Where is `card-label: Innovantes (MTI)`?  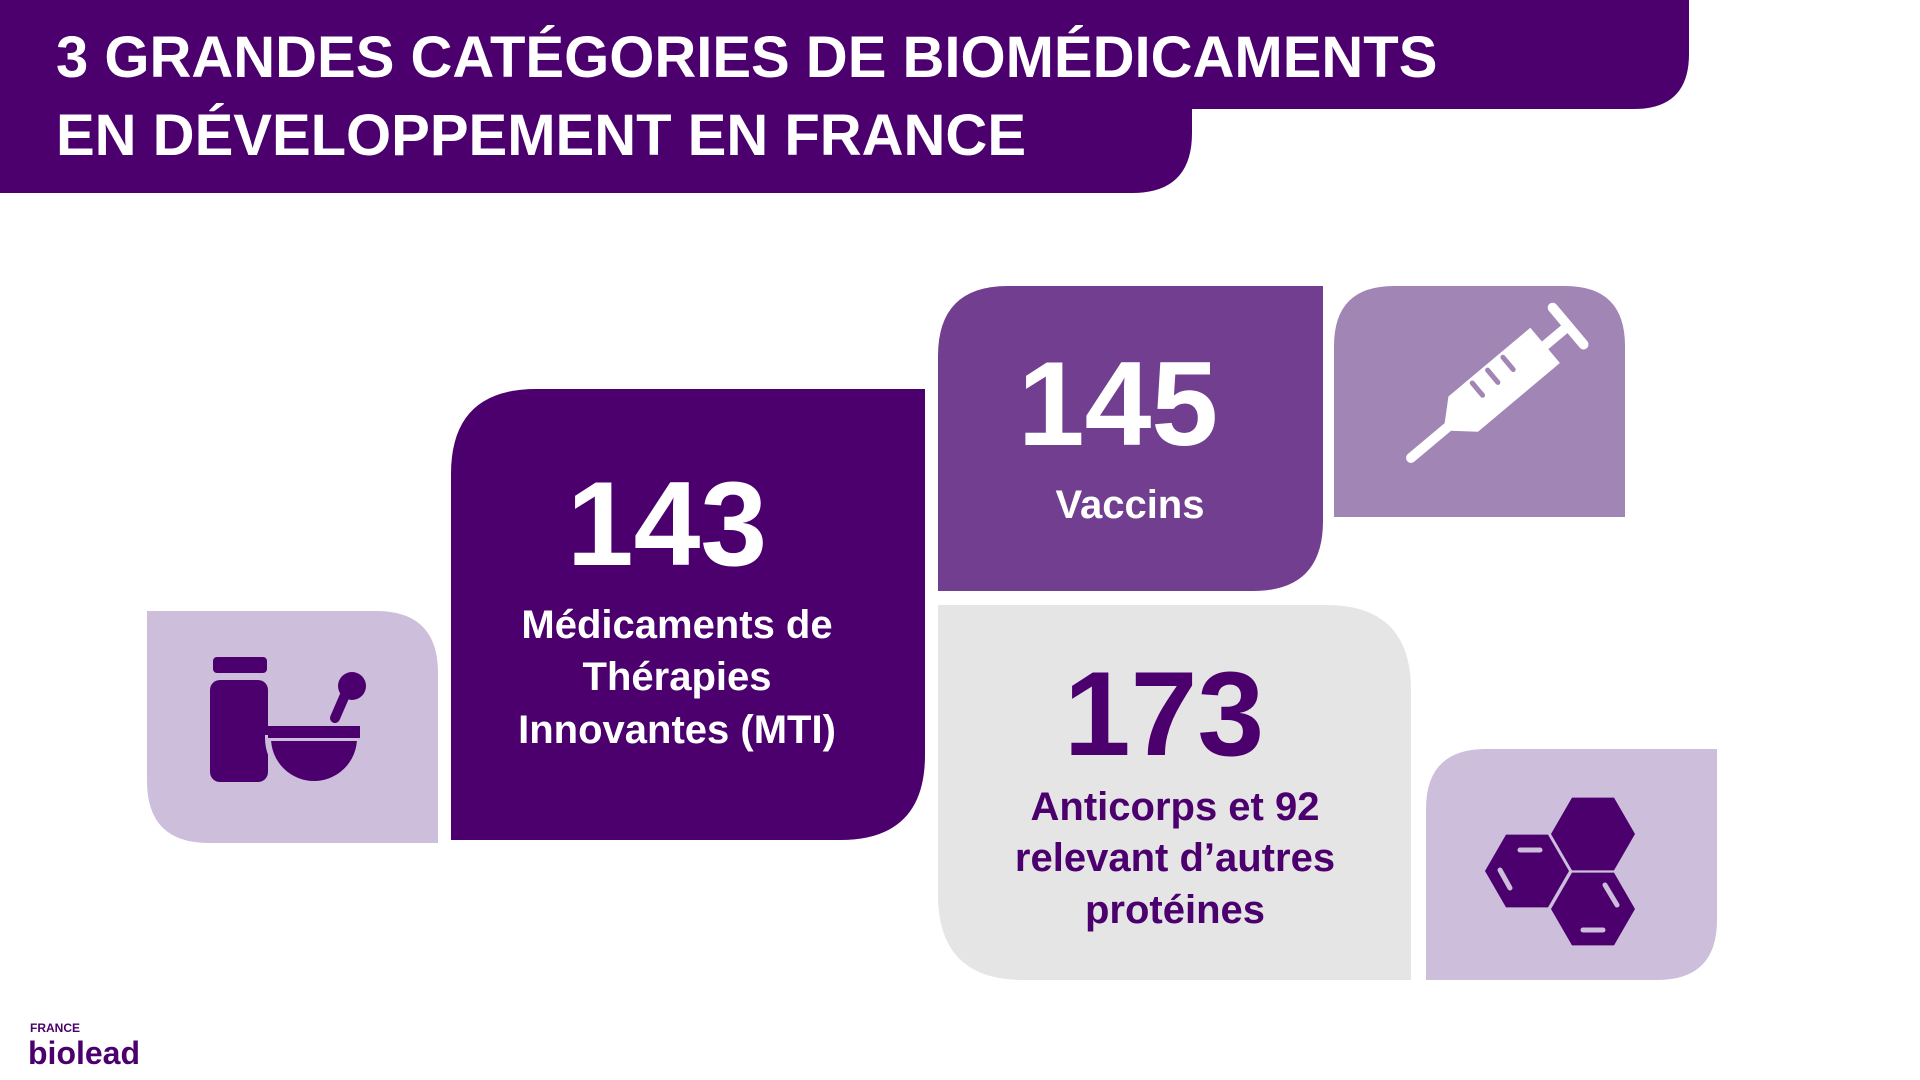
card-label: Innovantes (MTI) is located at coordinates (677, 730).